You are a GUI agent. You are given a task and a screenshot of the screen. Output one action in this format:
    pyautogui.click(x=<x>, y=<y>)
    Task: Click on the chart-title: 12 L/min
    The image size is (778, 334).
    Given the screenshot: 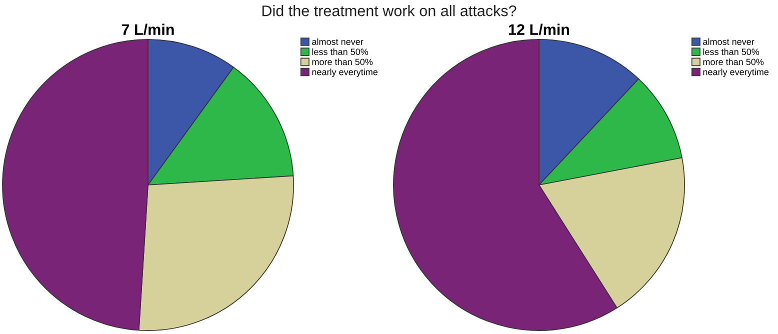 What is the action you would take?
    pyautogui.click(x=539, y=30)
    